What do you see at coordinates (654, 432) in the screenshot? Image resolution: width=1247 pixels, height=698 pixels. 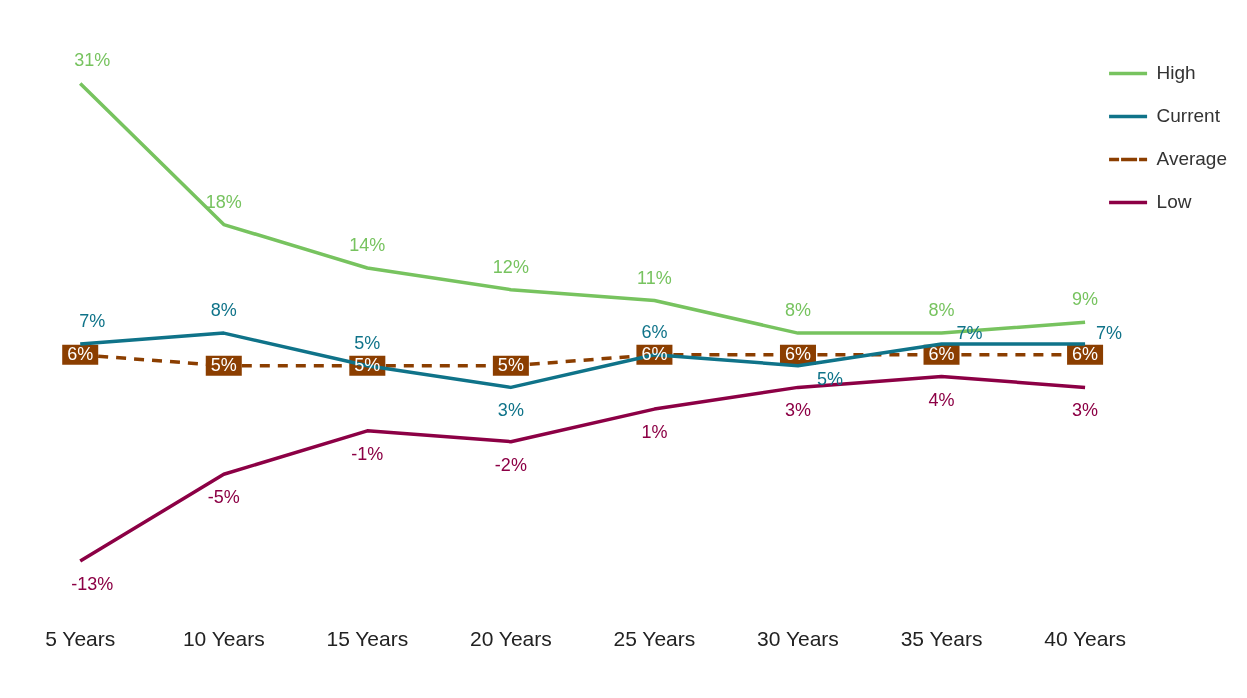 I see `data-label: 1%` at bounding box center [654, 432].